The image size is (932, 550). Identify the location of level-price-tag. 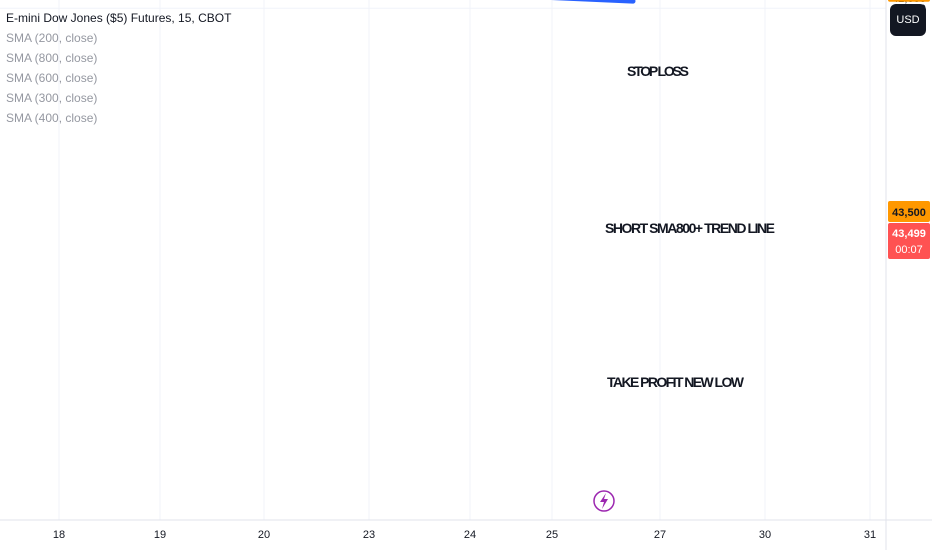
(909, 1).